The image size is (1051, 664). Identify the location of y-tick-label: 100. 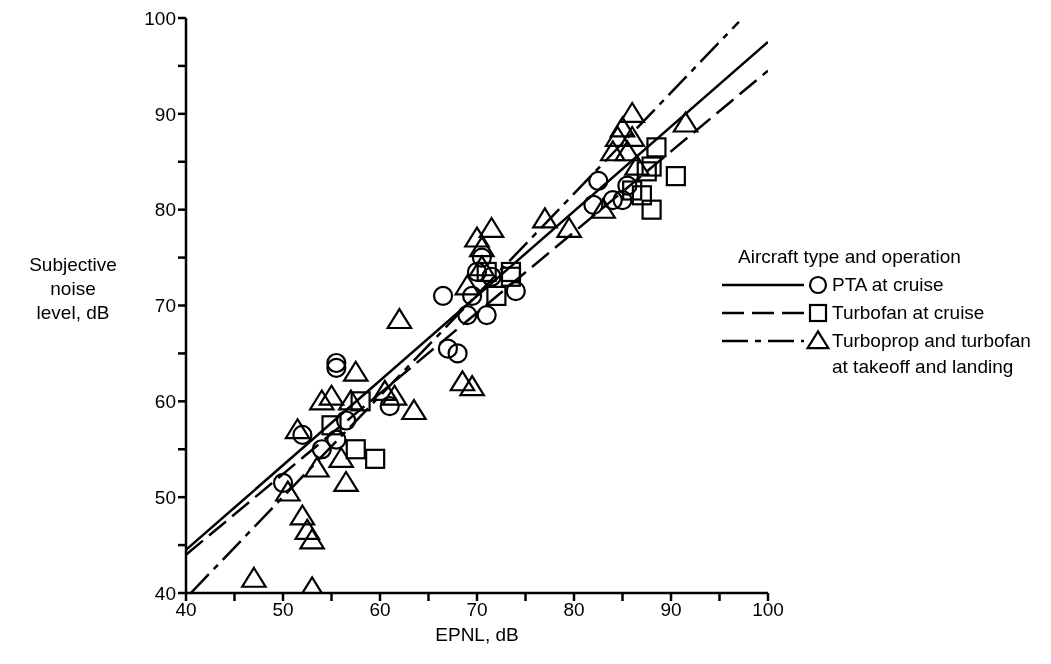
(160, 18).